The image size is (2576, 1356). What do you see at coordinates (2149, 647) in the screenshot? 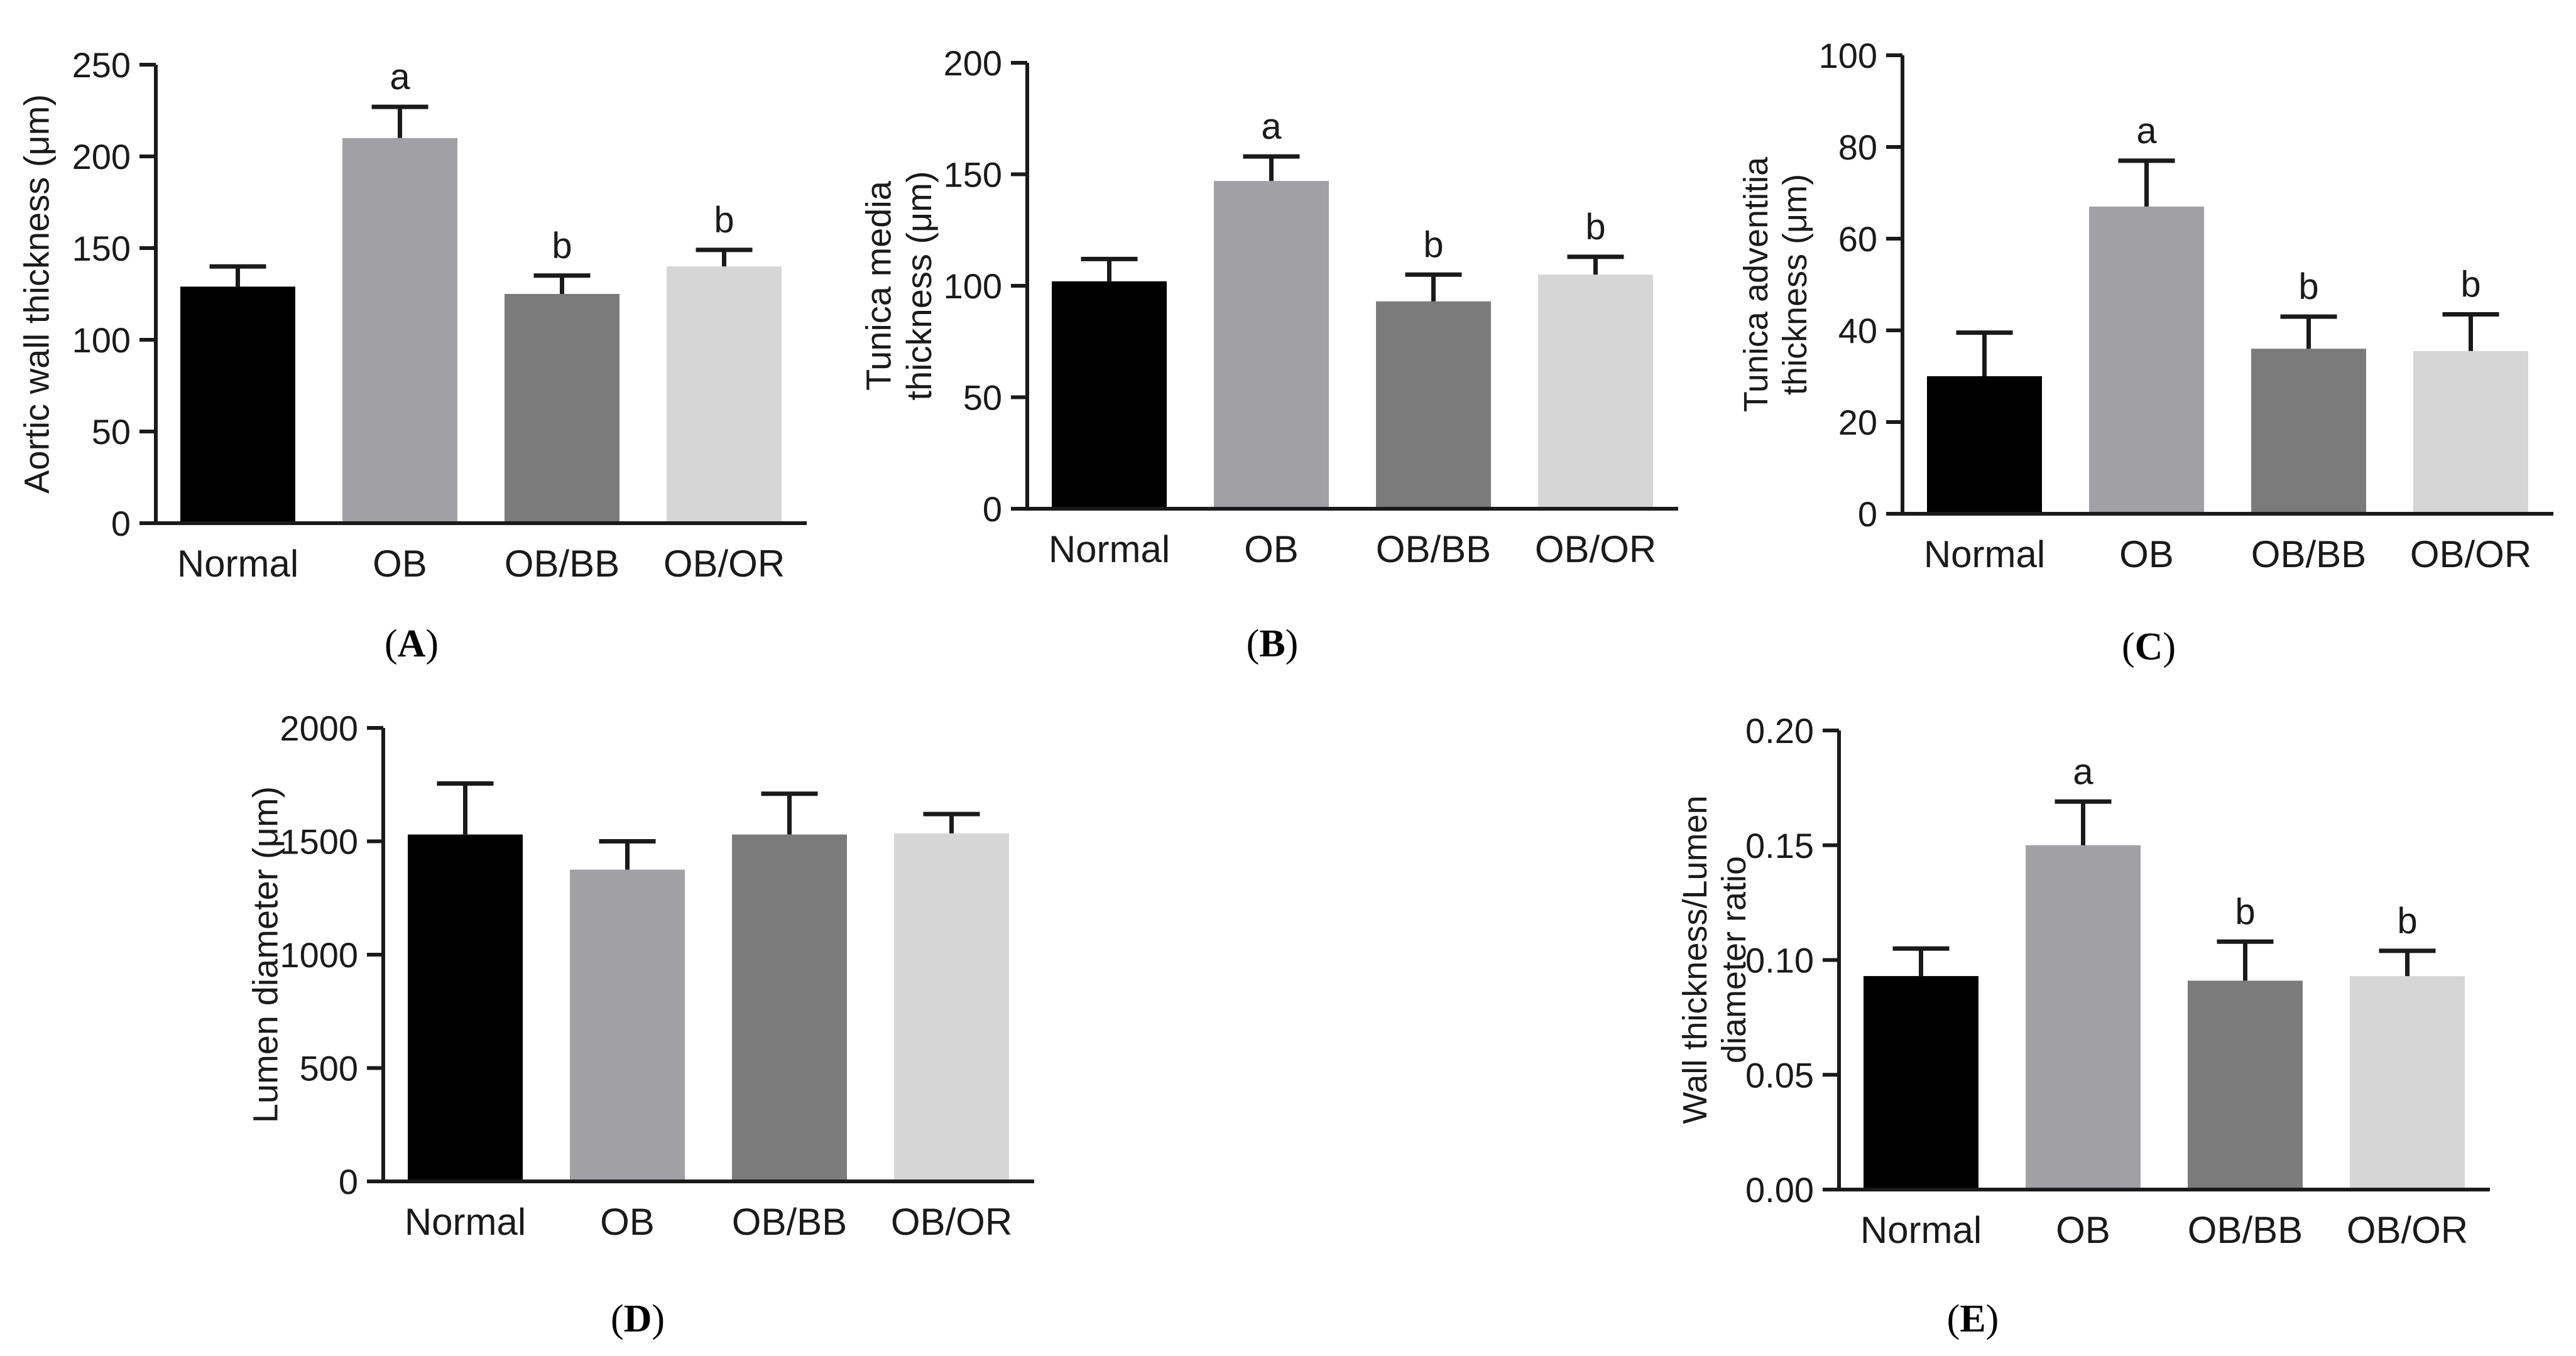
I see `panel-c-label: (C)` at bounding box center [2149, 647].